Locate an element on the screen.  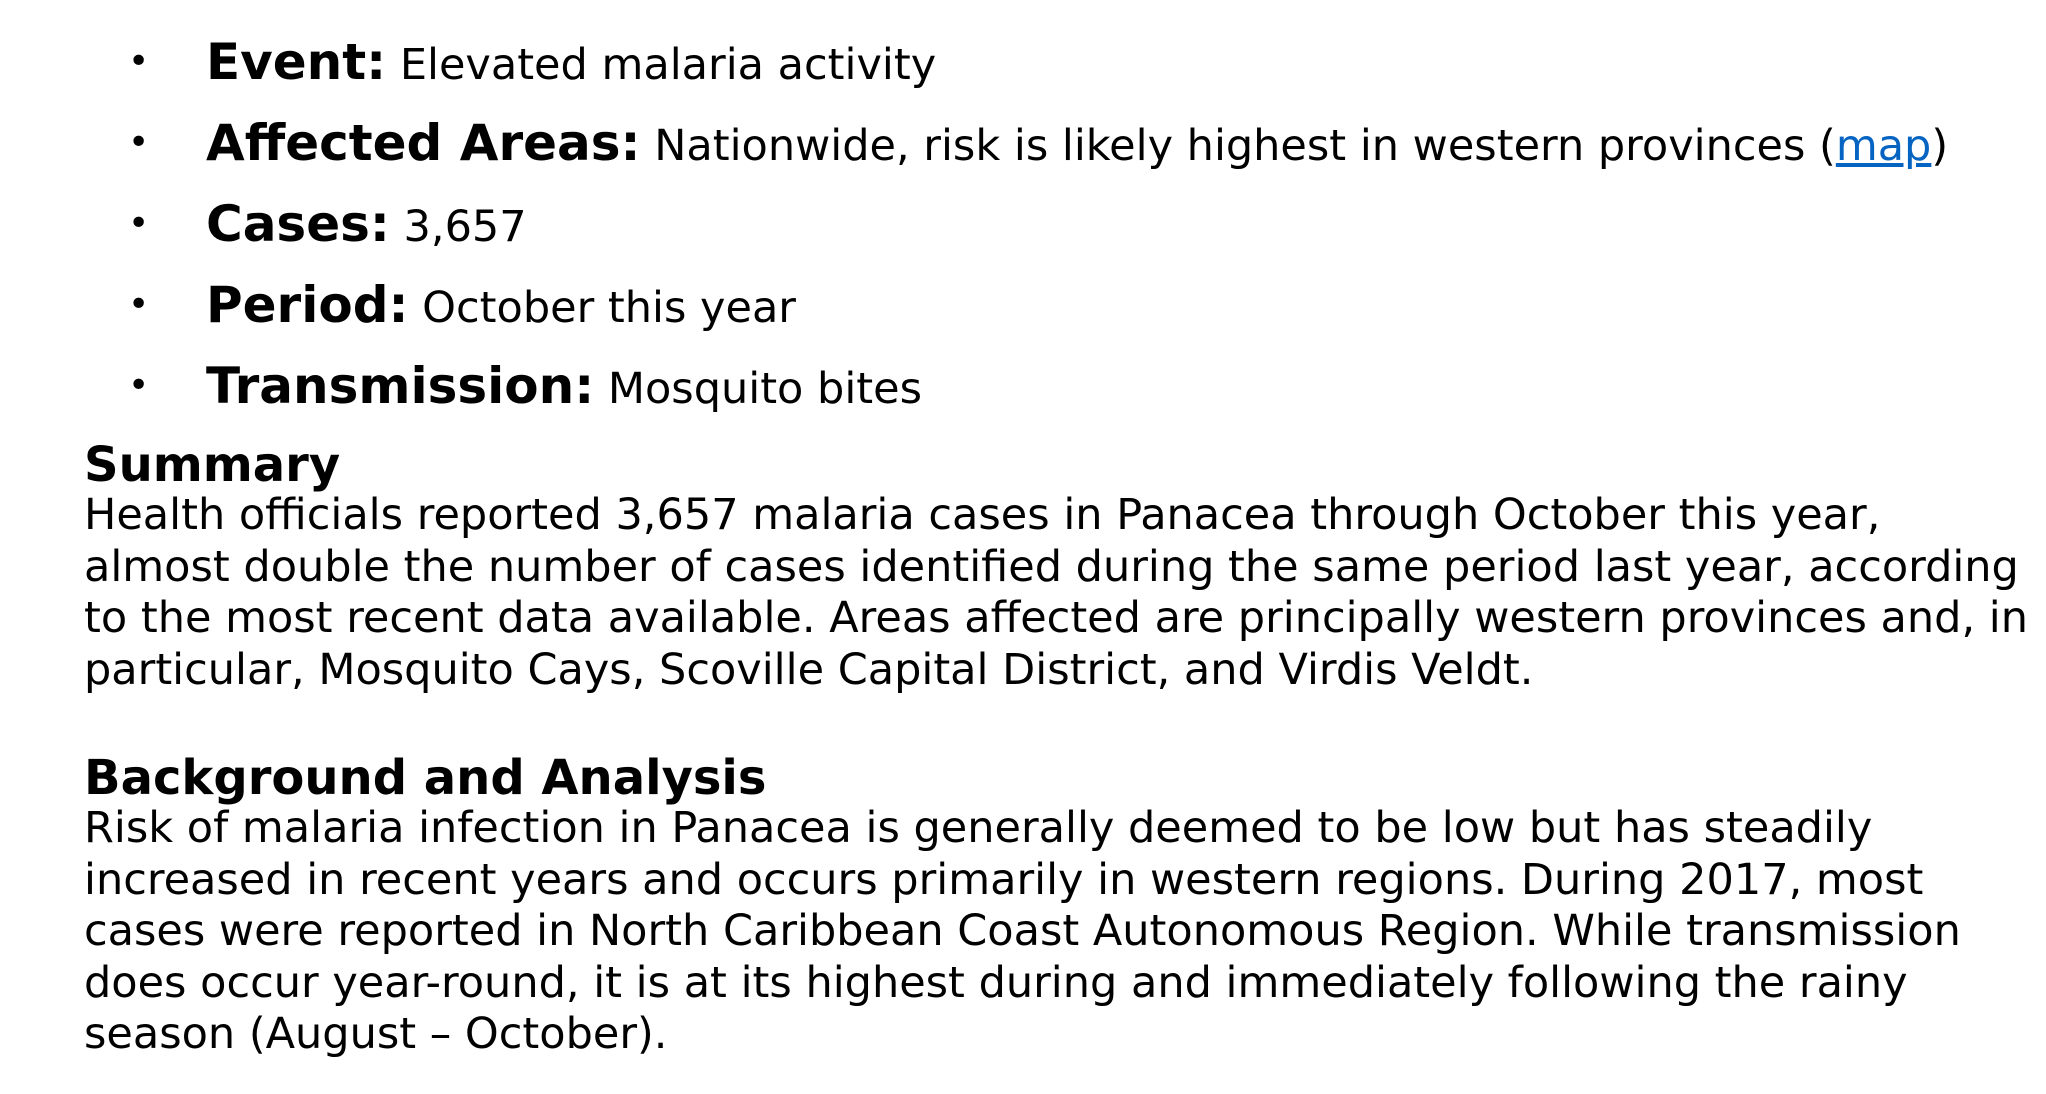
fact-value: 3,657 is located at coordinates (465, 227).